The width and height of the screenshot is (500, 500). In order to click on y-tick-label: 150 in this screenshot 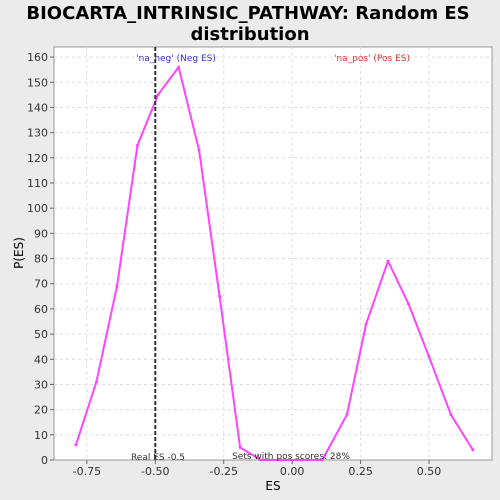, I will do `click(37, 82)`.